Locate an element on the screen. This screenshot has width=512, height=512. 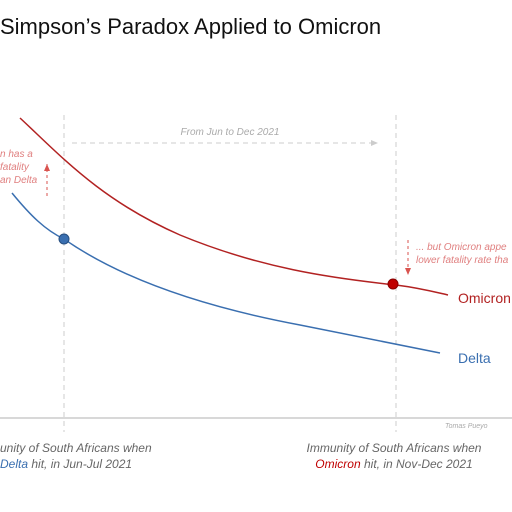
period-label: From Jun to Dec 2021 is located at coordinates (230, 132).